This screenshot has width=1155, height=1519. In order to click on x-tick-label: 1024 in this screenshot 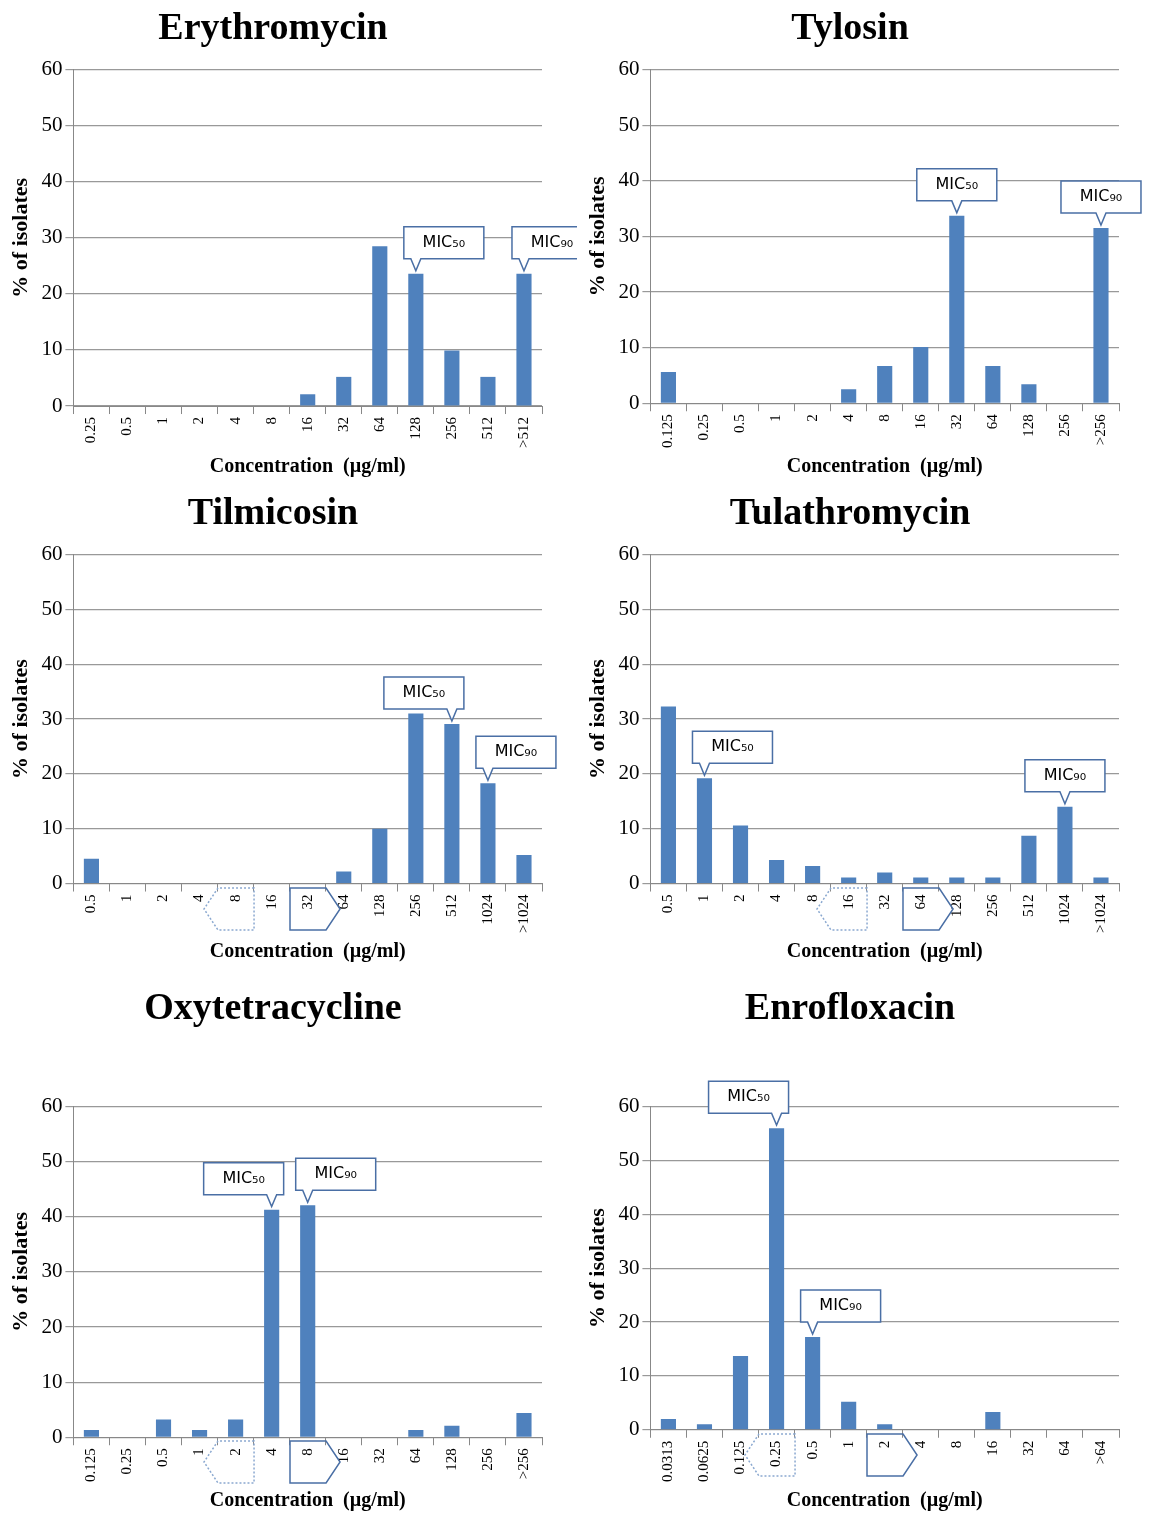, I will do `click(486, 909)`.